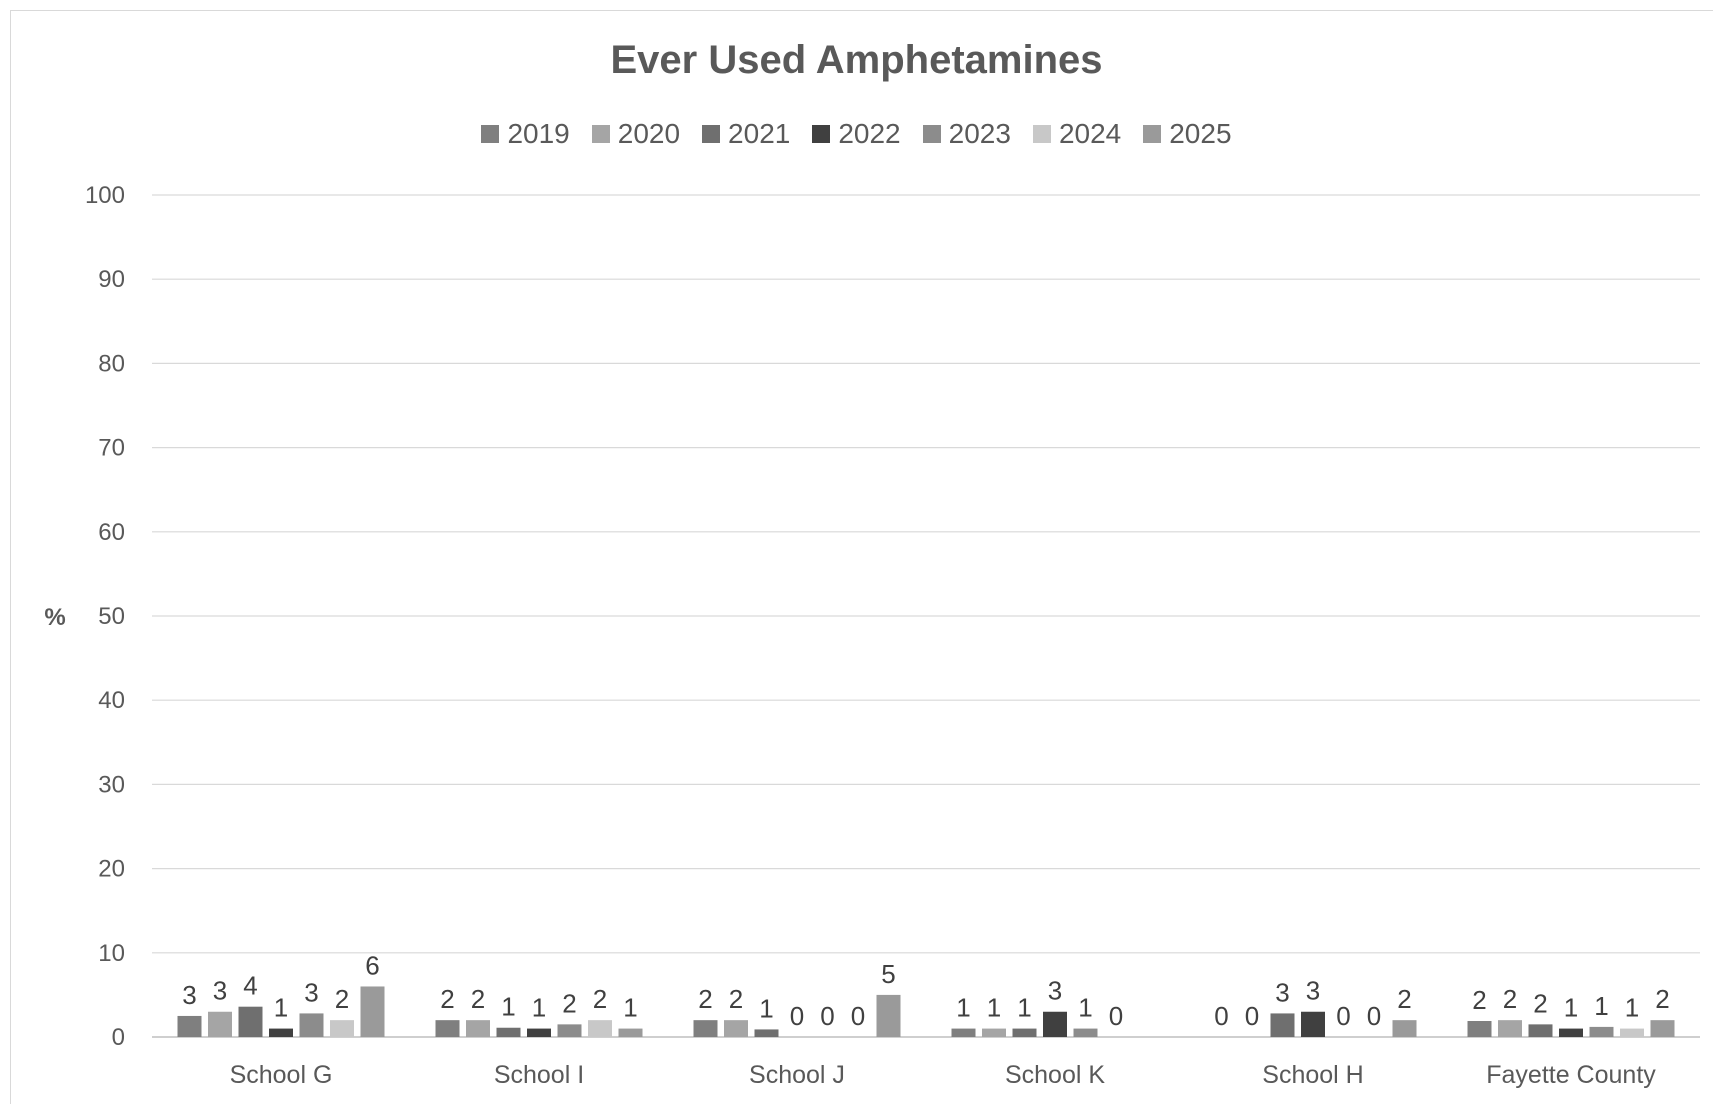 This screenshot has width=1713, height=1104. I want to click on legend-item: 2019, so click(525, 134).